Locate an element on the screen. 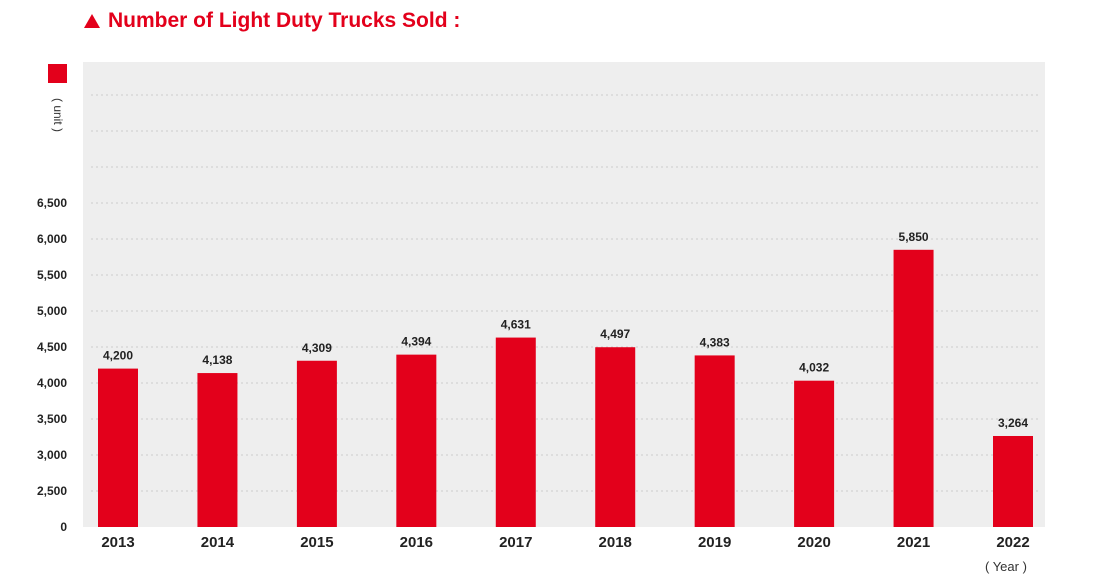 This screenshot has height=582, width=1120. data-label-2019: 4,383 is located at coordinates (715, 342).